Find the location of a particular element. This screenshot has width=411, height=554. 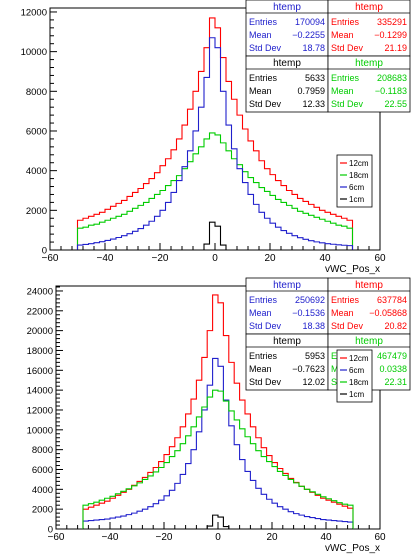

stat-value: 0.7959 is located at coordinates (311, 91).